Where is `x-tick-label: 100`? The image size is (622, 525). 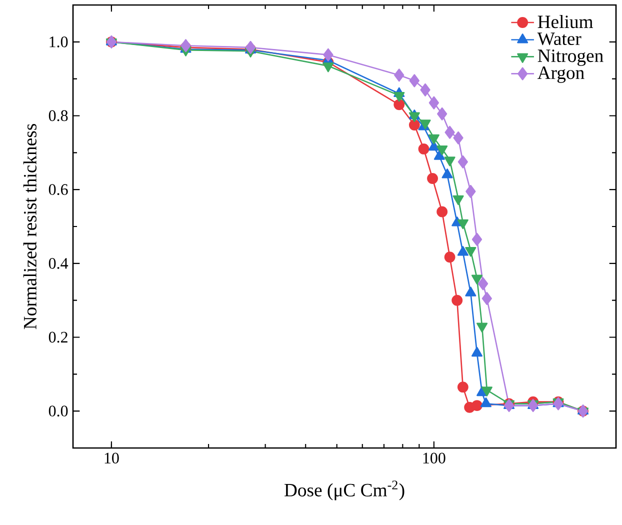
x-tick-label: 100 is located at coordinates (434, 458).